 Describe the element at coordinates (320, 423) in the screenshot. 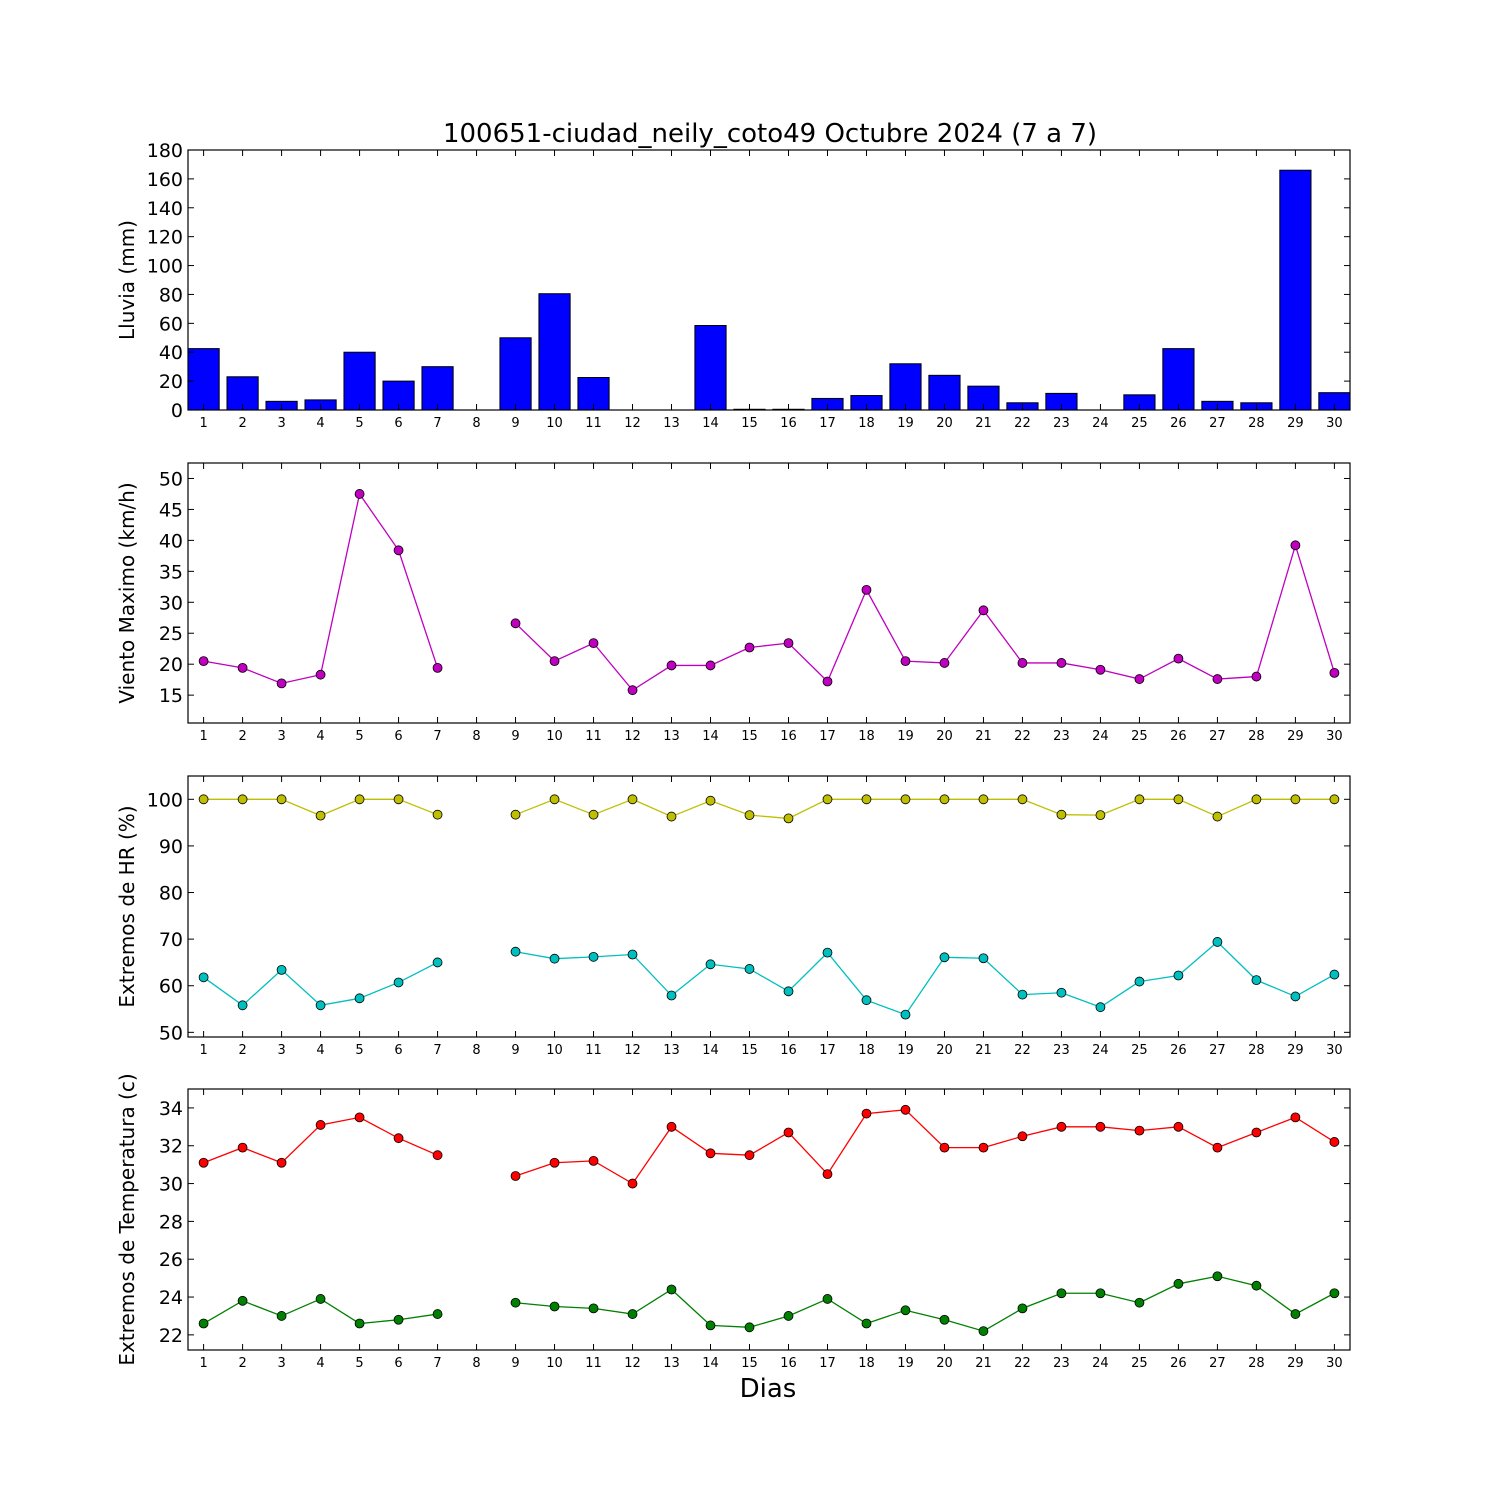

I see `x-tick-label: 4` at that location.